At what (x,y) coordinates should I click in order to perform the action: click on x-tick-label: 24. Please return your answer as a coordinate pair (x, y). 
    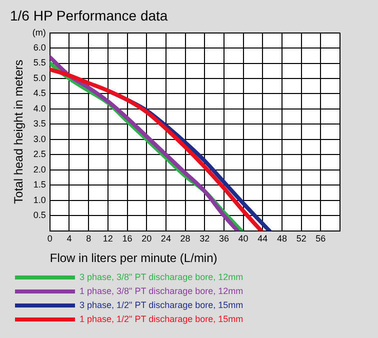
    Looking at the image, I should click on (165, 239).